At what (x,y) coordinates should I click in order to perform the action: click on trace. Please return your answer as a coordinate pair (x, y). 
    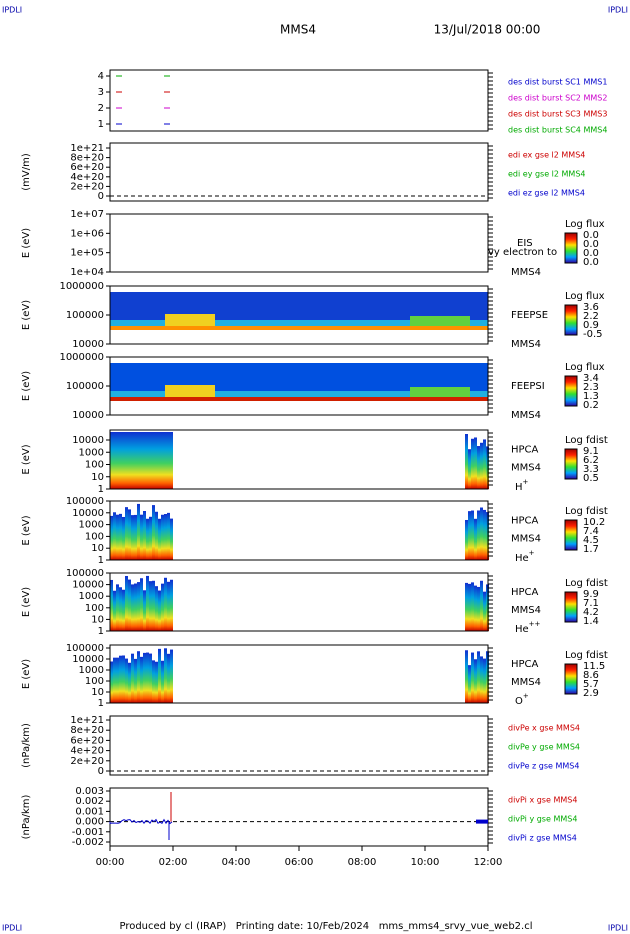
    Looking at the image, I should click on (141, 821).